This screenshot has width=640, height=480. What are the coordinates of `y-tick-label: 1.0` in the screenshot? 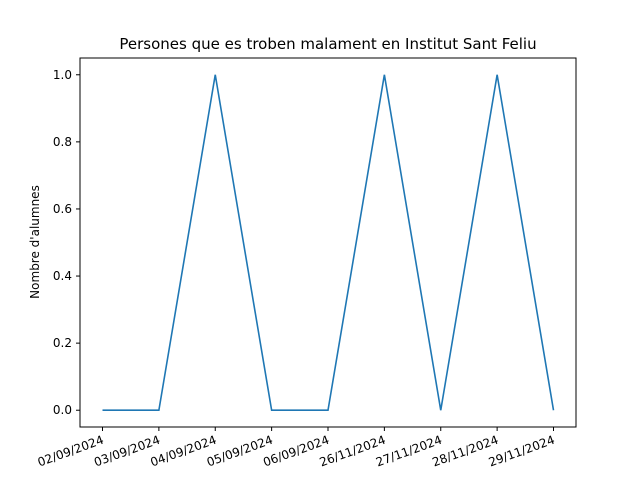 It's located at (62, 75).